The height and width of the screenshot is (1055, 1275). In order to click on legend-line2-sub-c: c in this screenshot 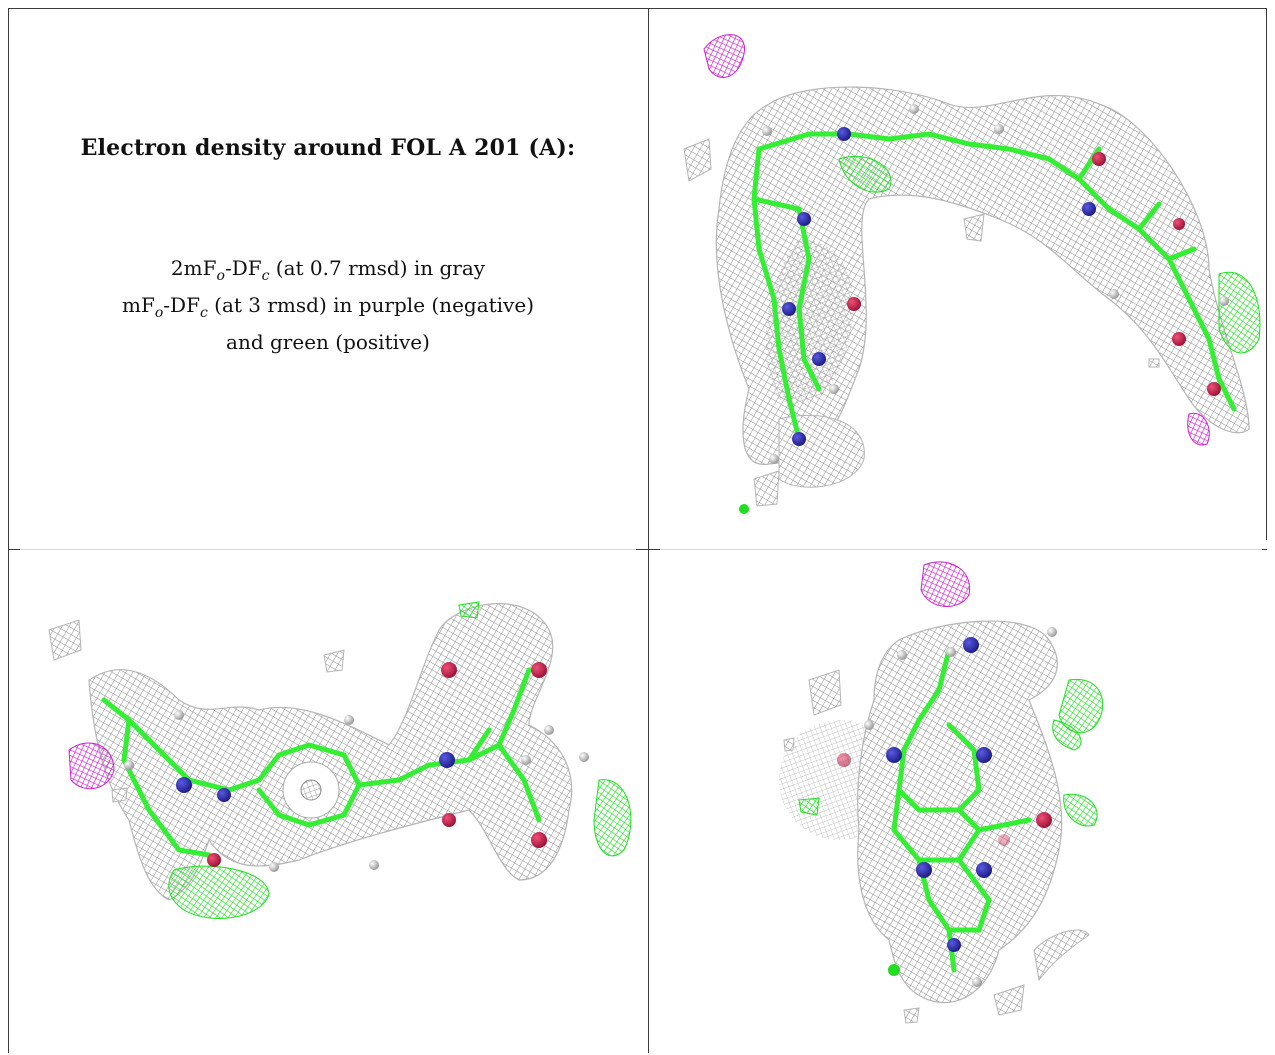, I will do `click(203, 313)`.